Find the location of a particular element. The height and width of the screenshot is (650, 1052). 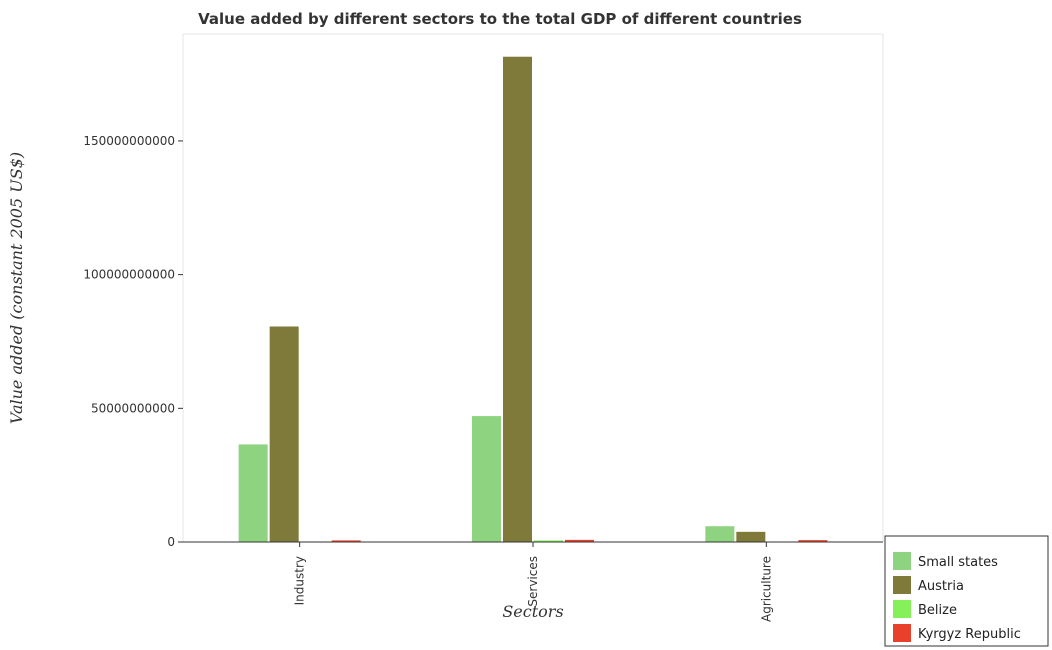

bar-agriculture-austria is located at coordinates (751, 536).